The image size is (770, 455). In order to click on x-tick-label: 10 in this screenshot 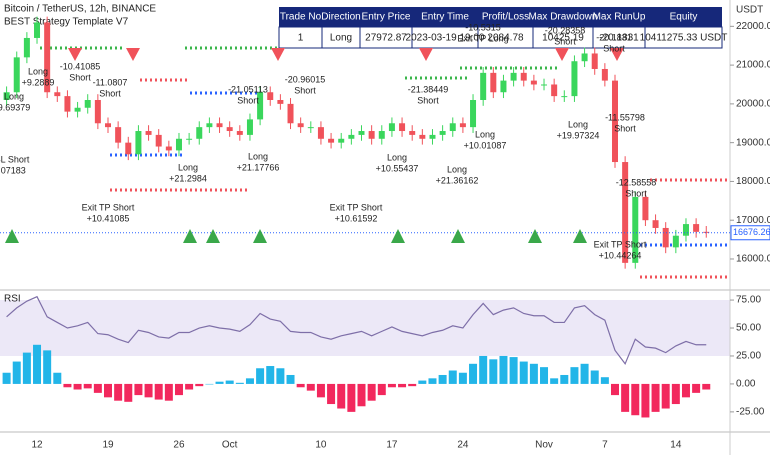, I will do `click(321, 445)`.